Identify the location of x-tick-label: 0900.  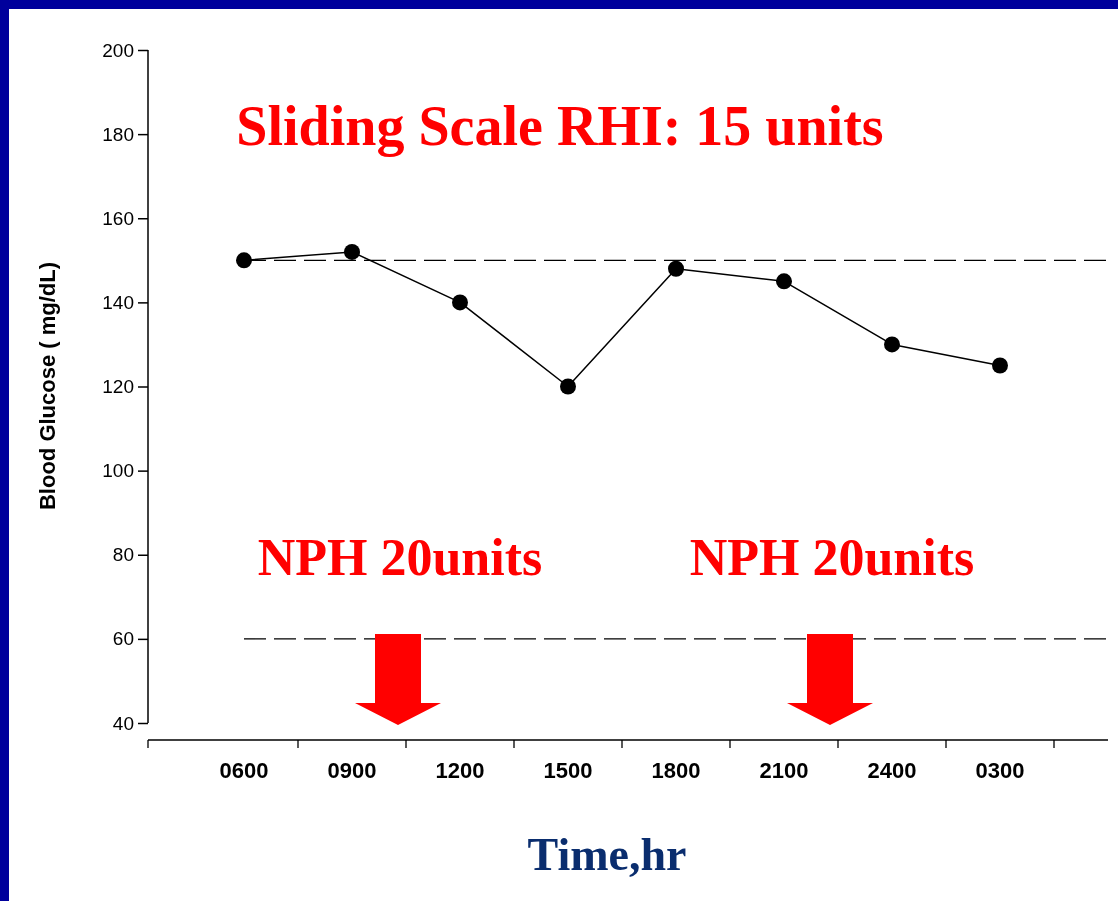
(352, 770).